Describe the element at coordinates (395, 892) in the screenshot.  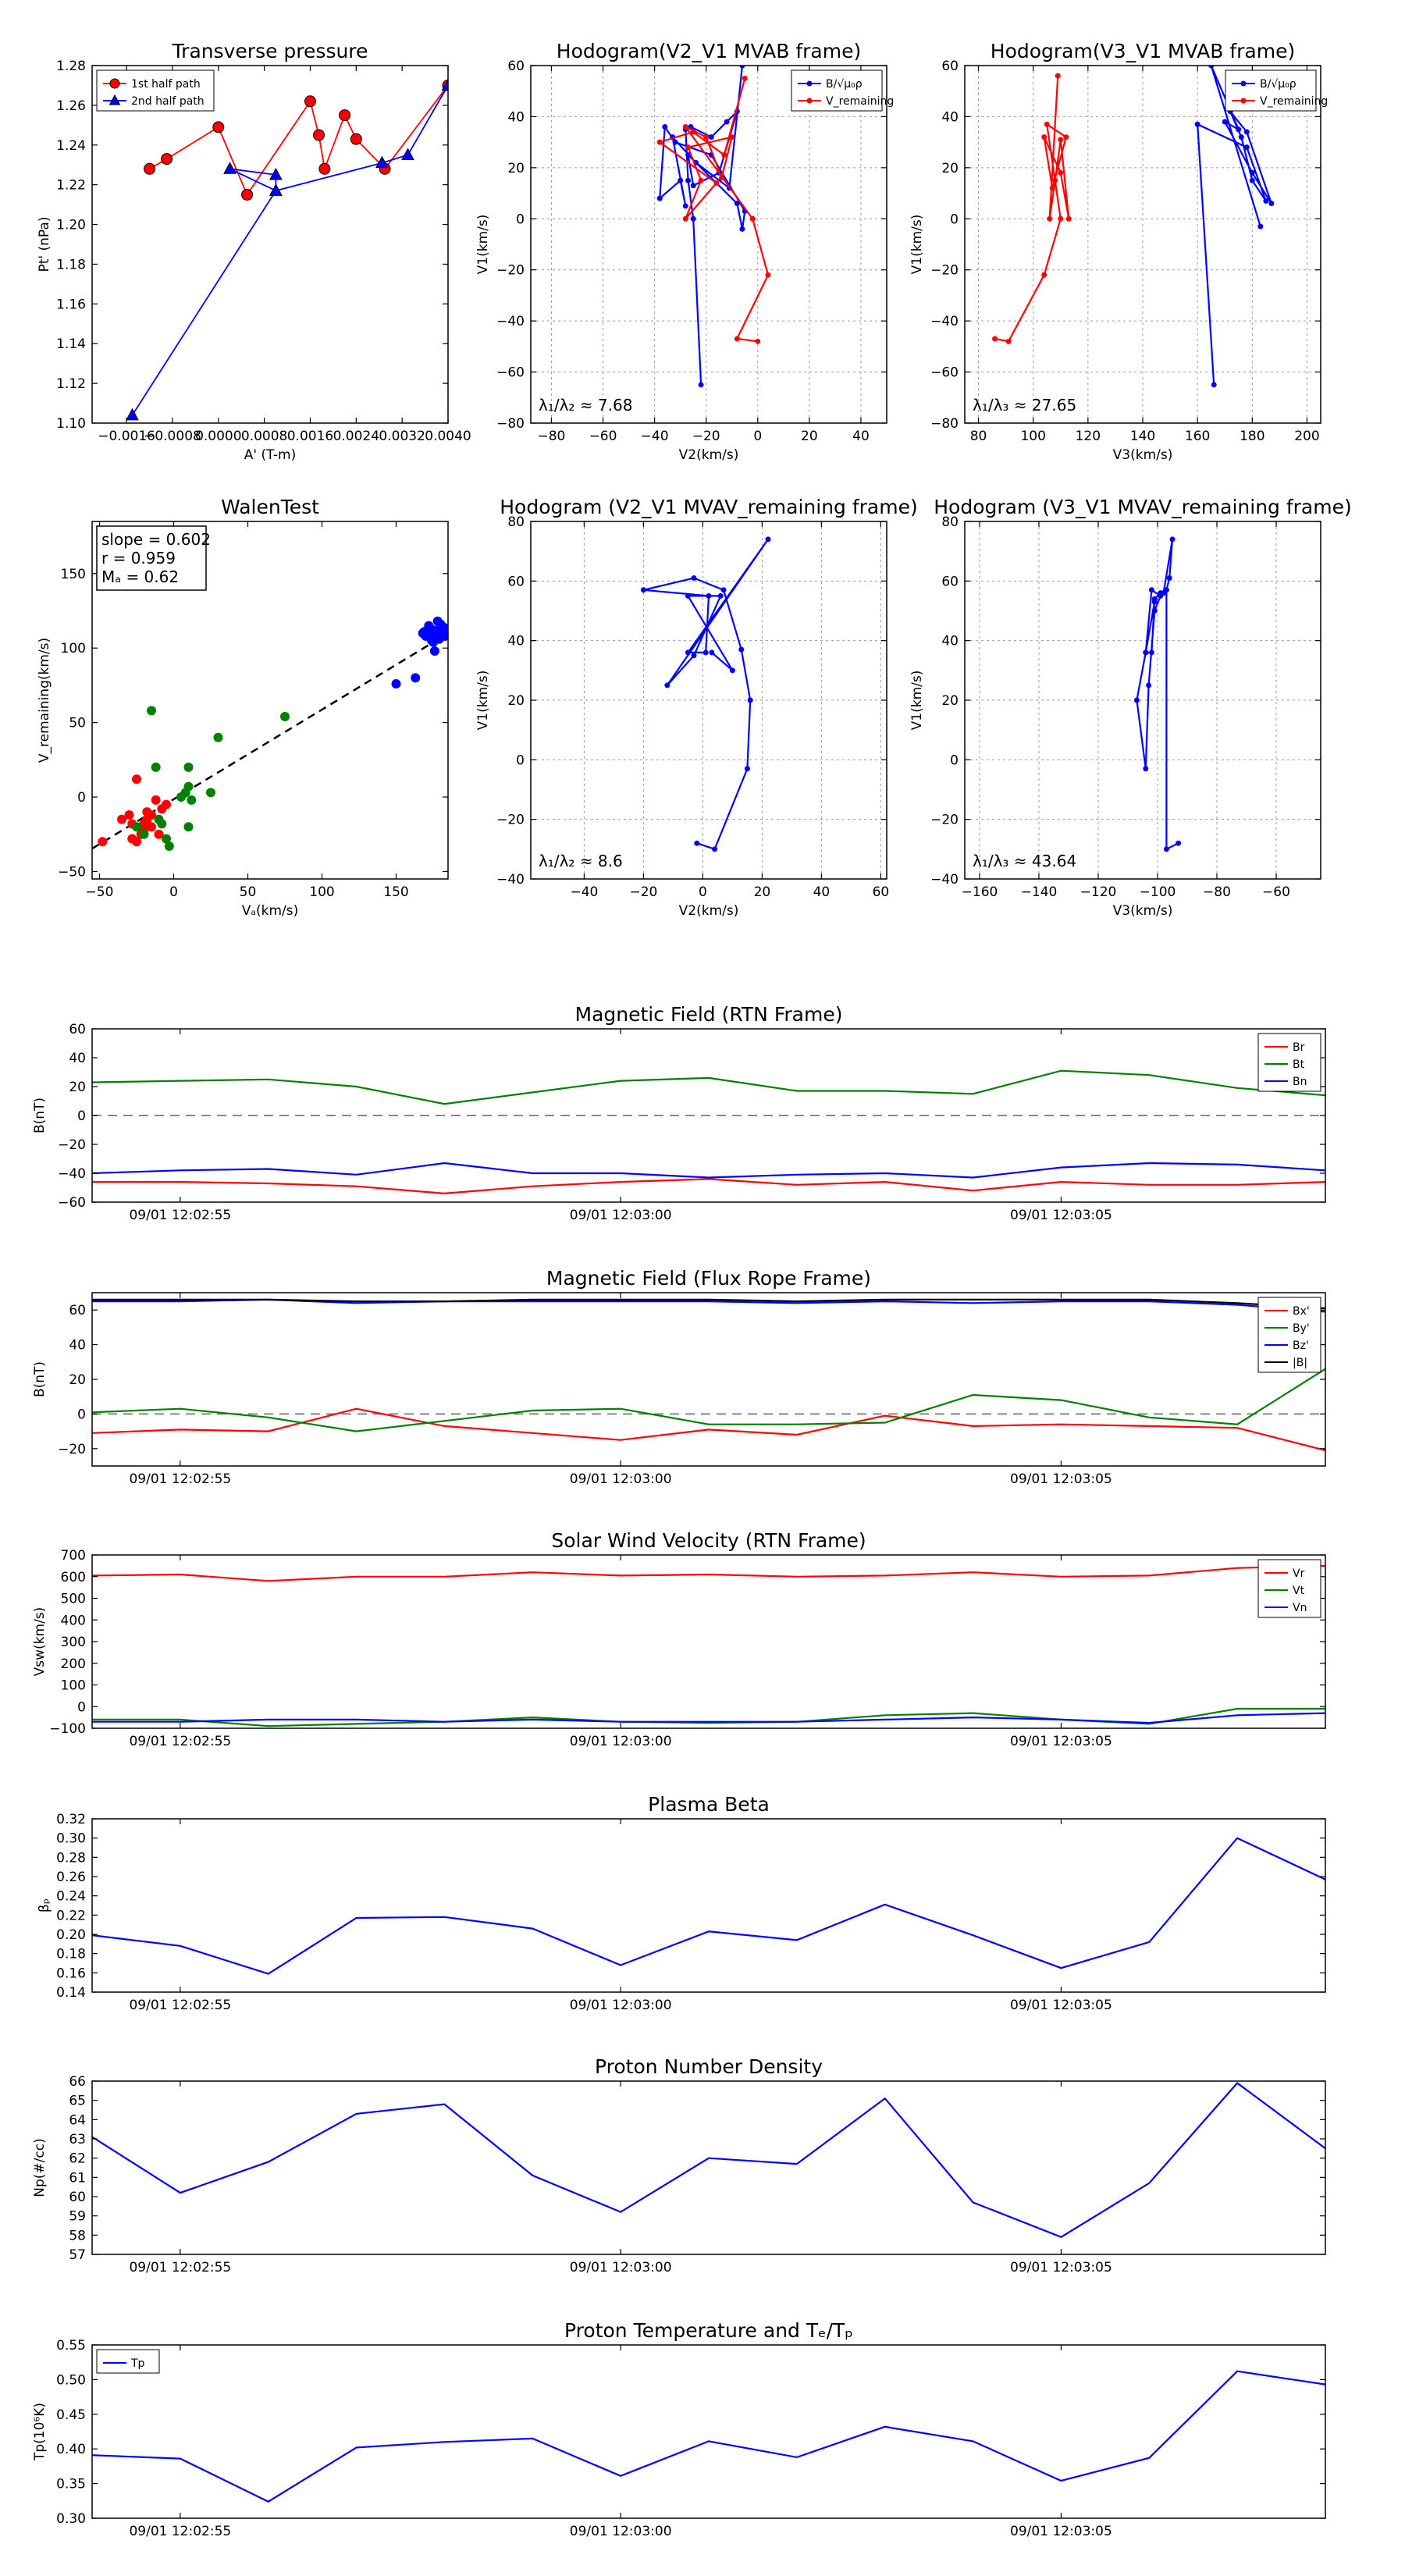
I see `walen-xtick-label: 150` at that location.